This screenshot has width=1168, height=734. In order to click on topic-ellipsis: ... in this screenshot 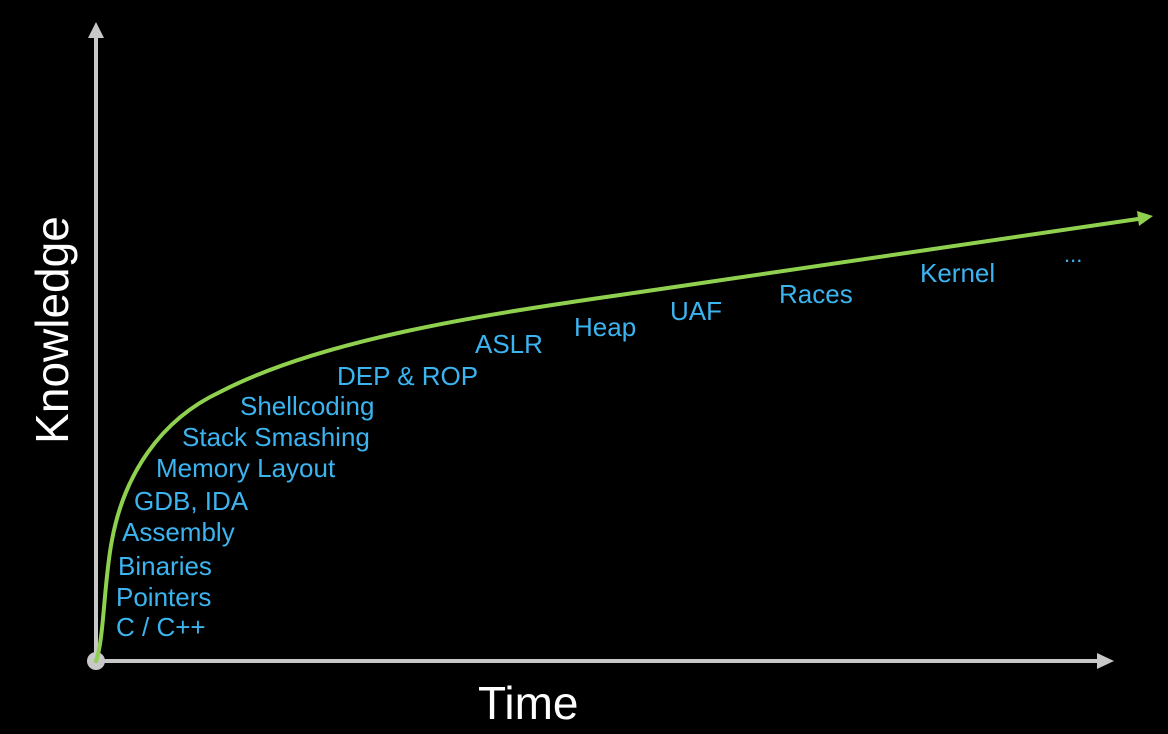, I will do `click(1073, 254)`.